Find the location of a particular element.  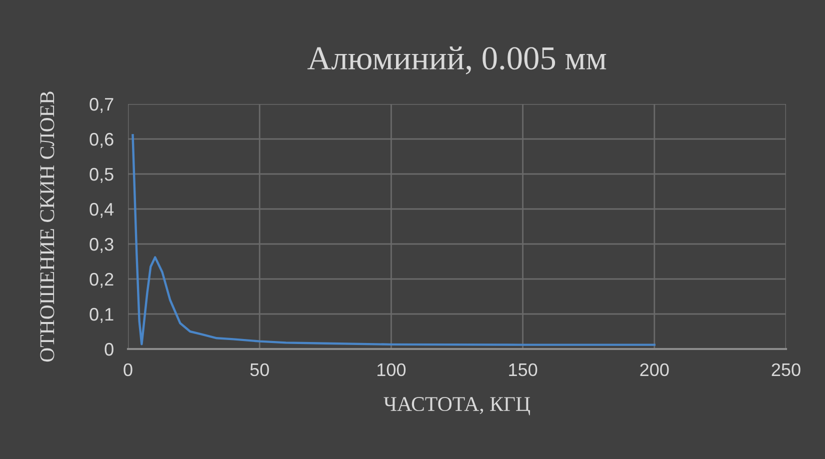

x-axis-title: ЧАСТОТА, КГЦ is located at coordinates (457, 406).